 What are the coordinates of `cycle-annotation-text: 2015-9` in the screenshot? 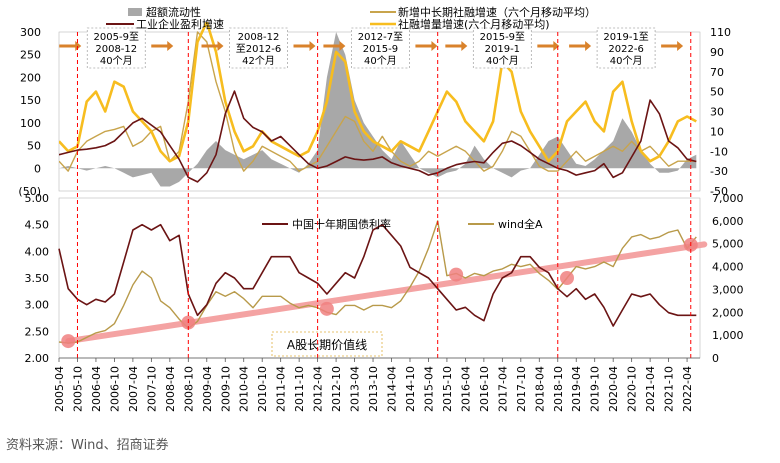 It's located at (380, 49).